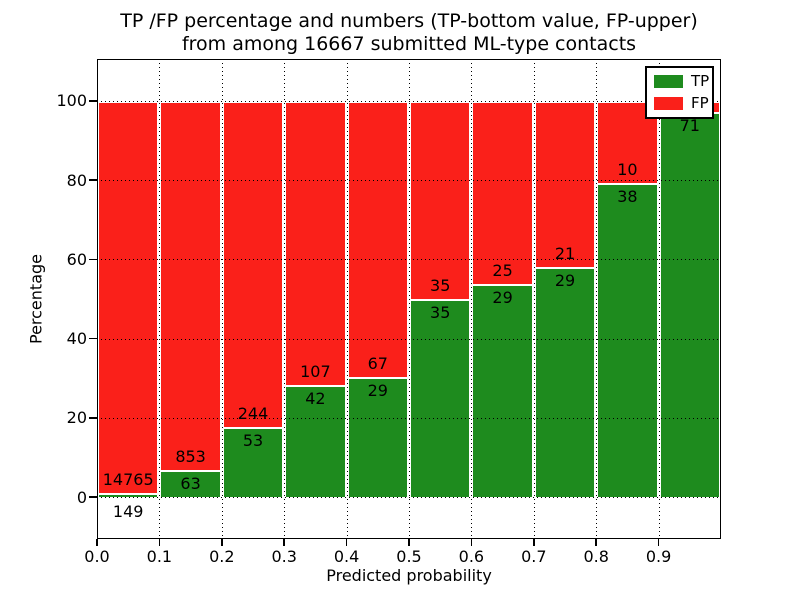 This screenshot has width=800, height=600. Describe the element at coordinates (627, 197) in the screenshot. I see `tp-count-label: 38` at that location.